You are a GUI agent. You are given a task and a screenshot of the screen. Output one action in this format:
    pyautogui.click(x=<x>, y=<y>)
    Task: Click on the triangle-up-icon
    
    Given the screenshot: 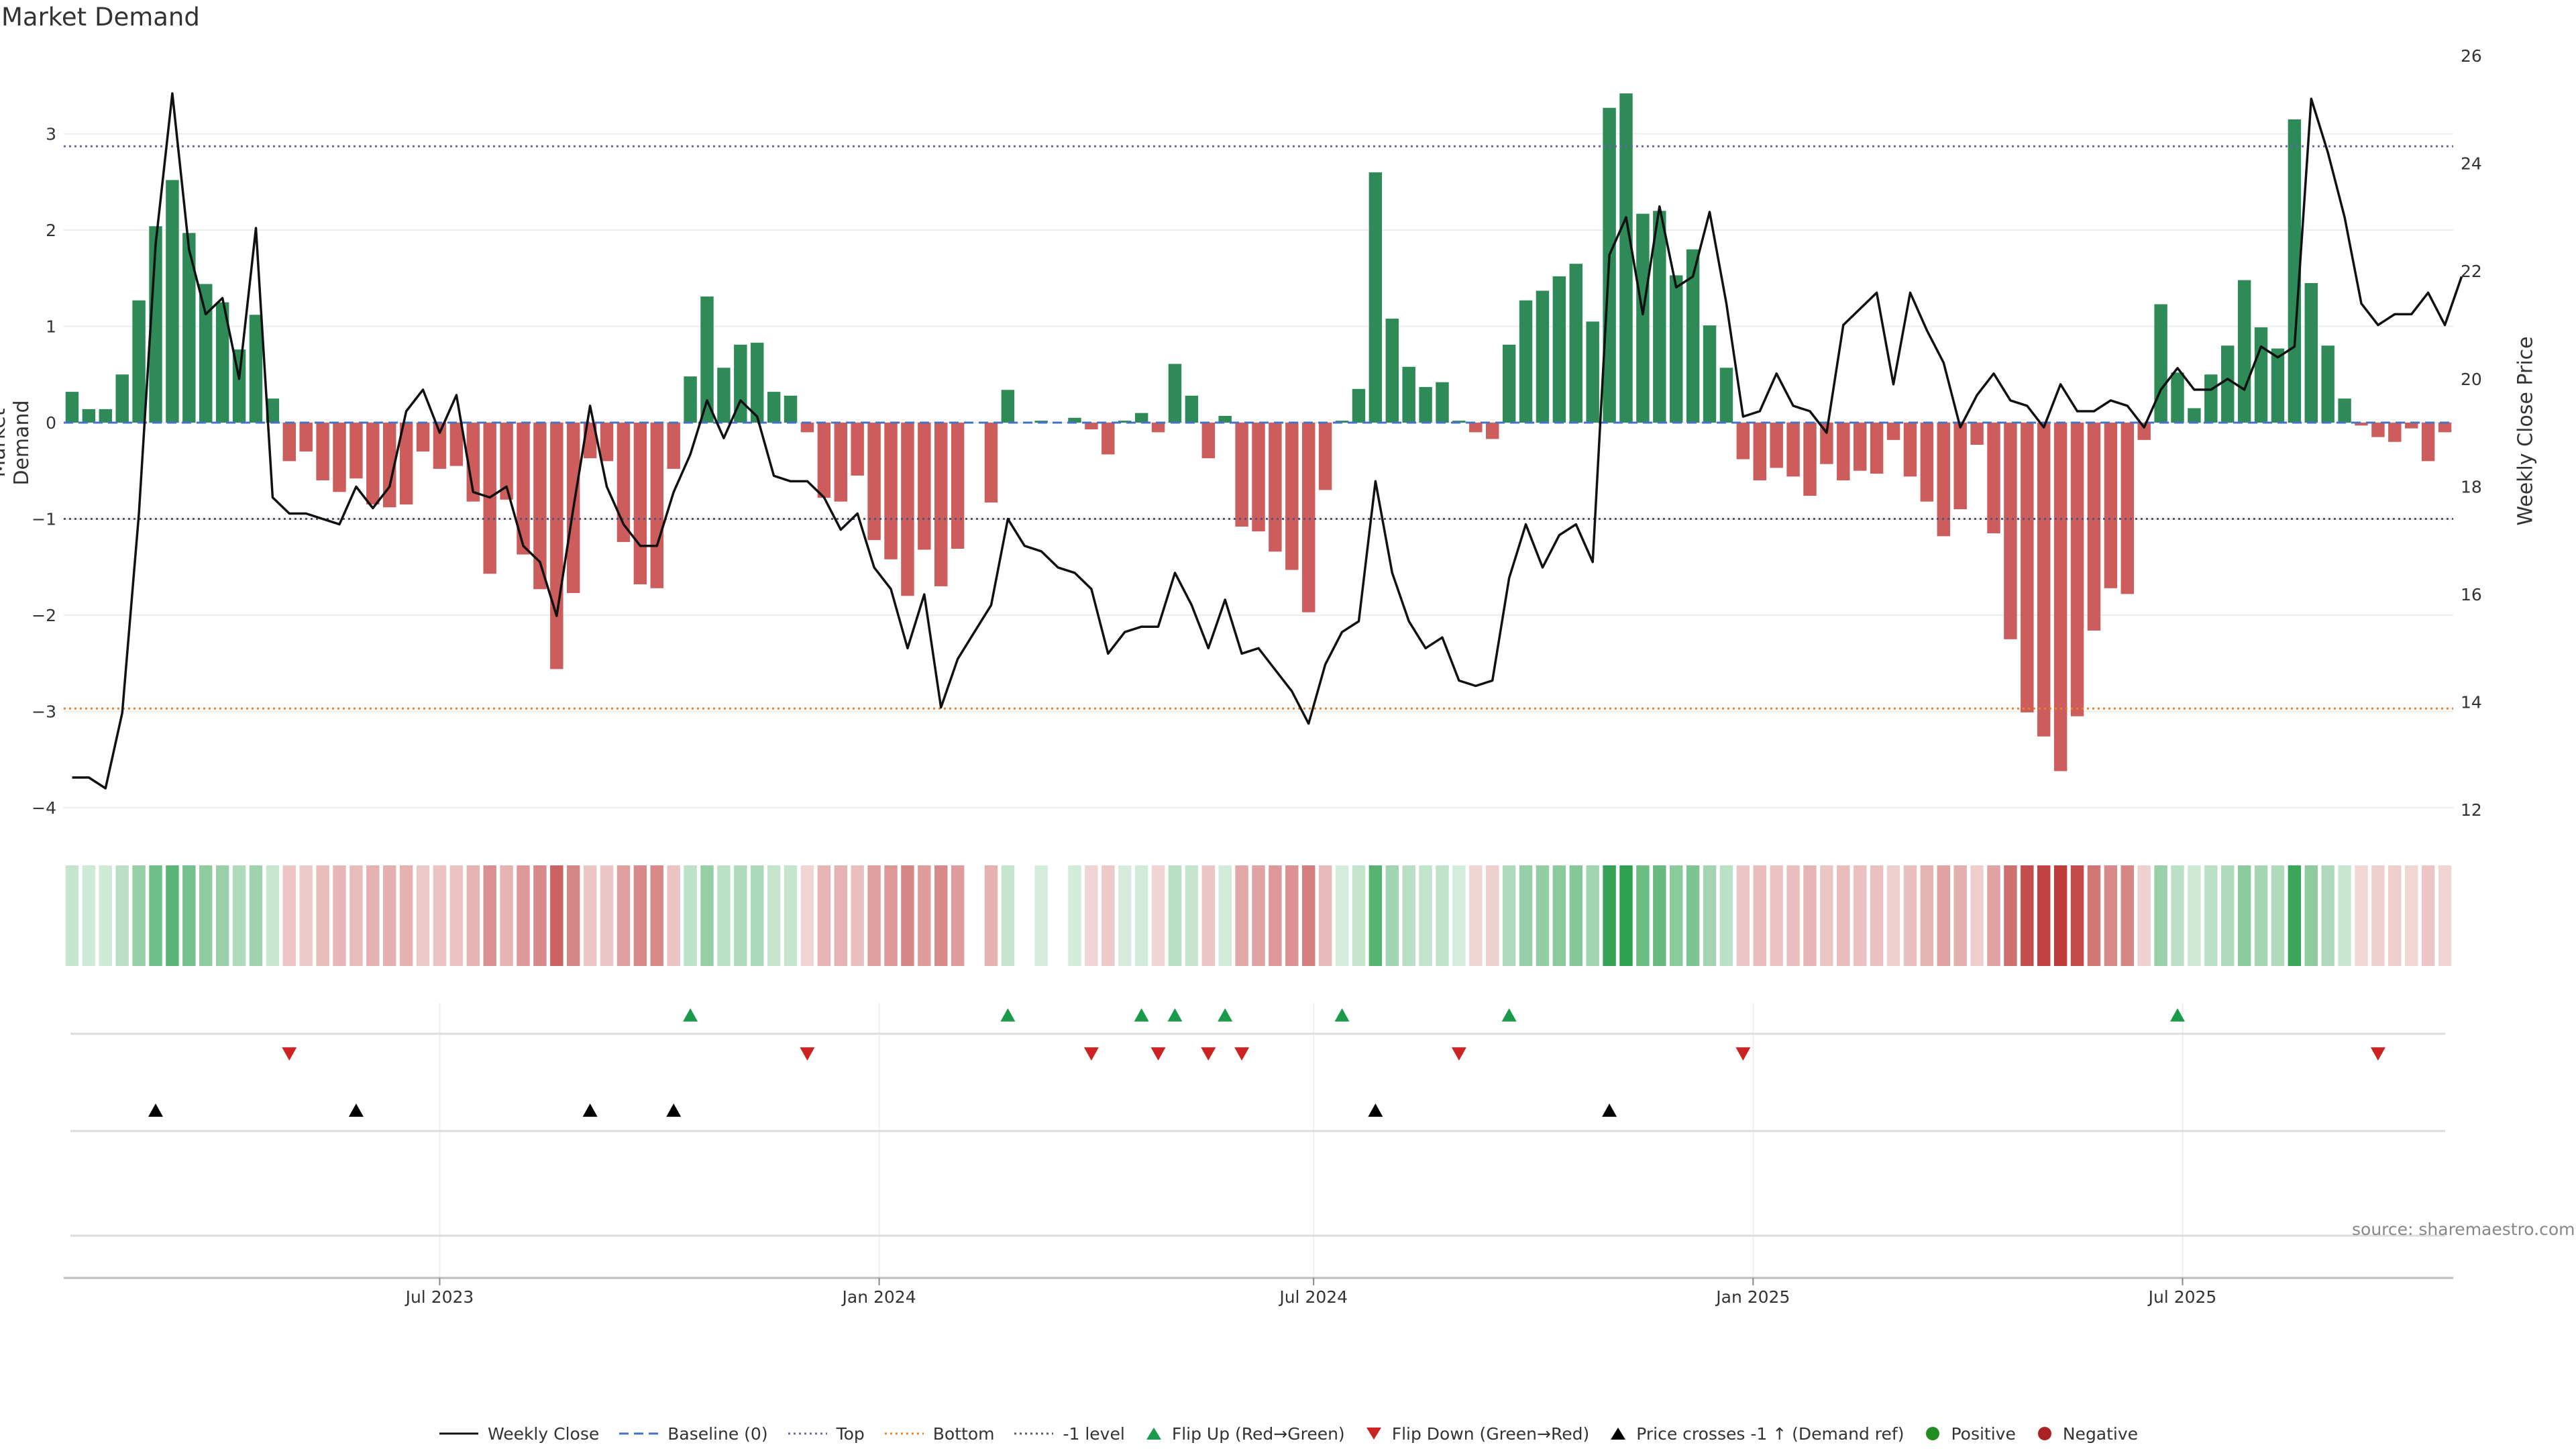 What is the action you would take?
    pyautogui.click(x=1618, y=1434)
    